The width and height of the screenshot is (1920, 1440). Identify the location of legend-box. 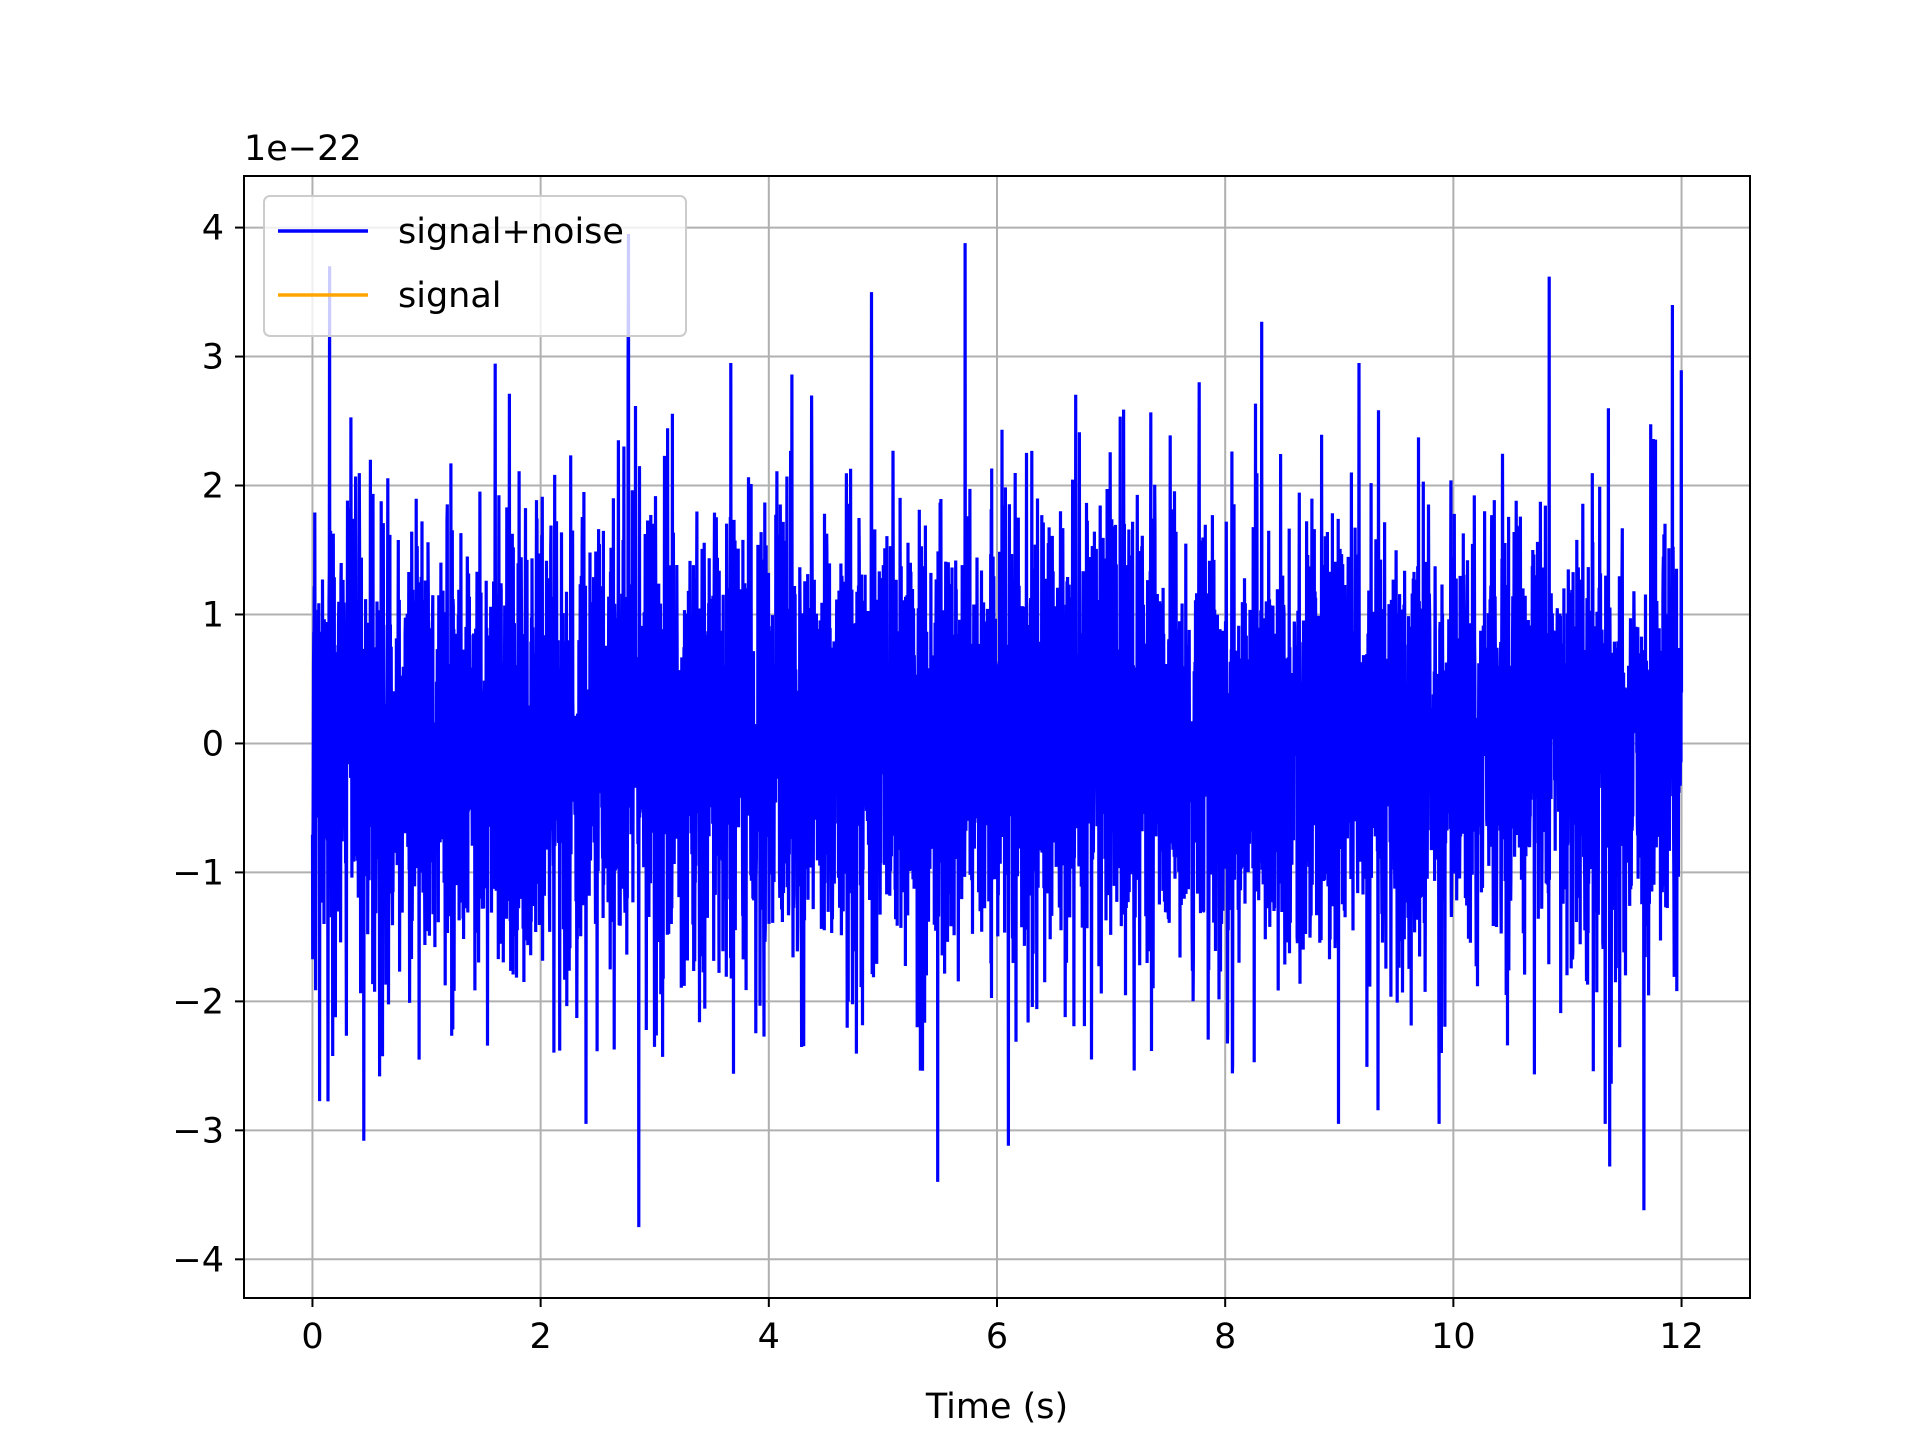
(475, 266).